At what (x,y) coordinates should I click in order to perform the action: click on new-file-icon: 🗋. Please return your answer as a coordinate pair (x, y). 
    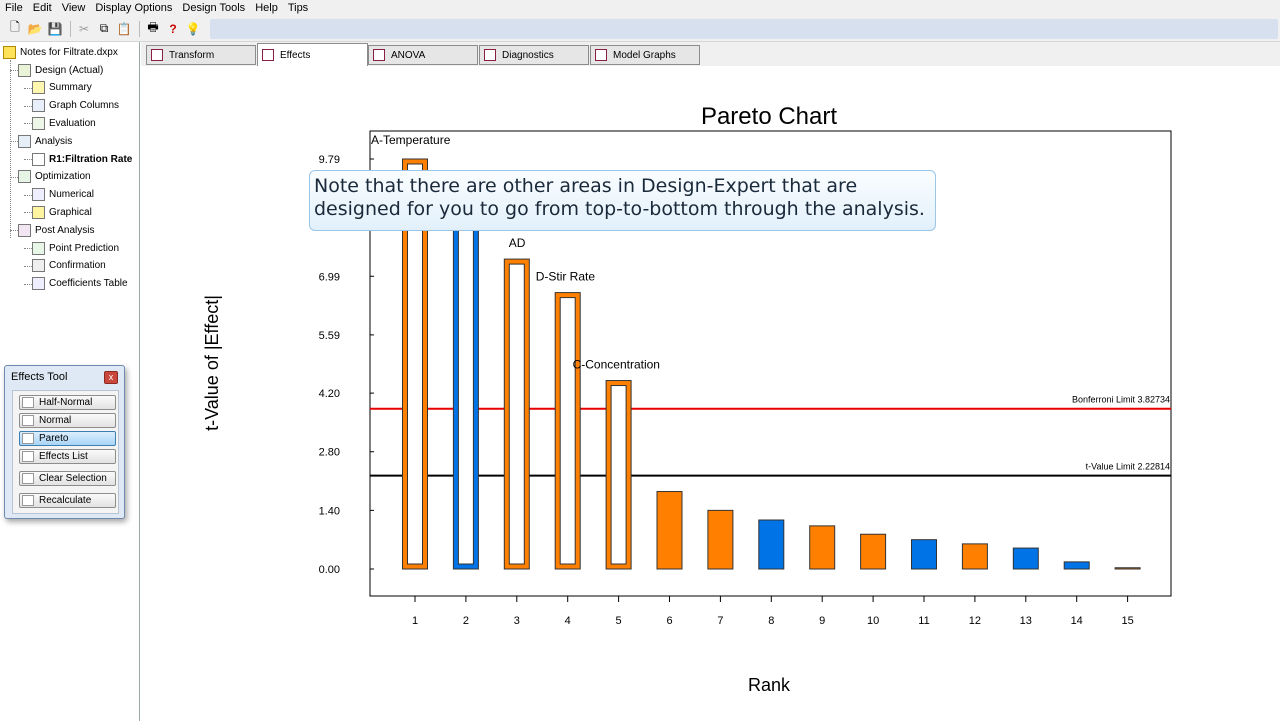
    Looking at the image, I should click on (15, 27).